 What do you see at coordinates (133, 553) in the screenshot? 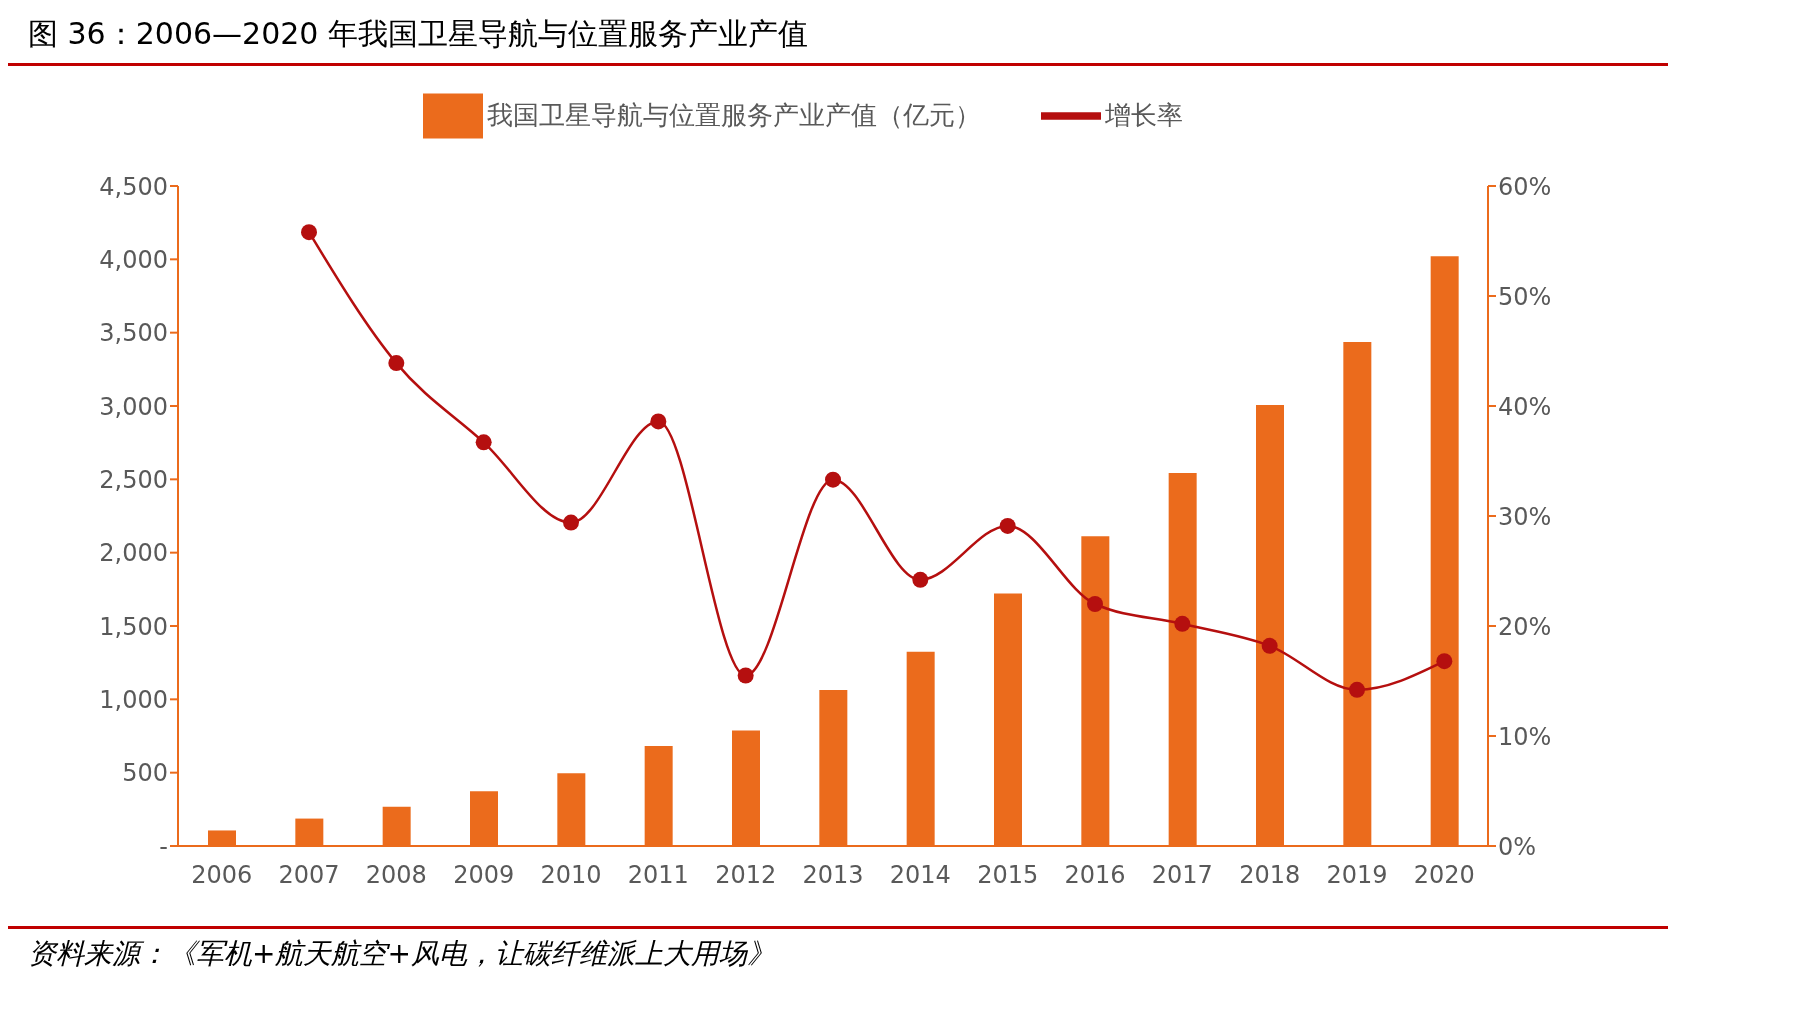
I see `y-tick-label: 2,000` at bounding box center [133, 553].